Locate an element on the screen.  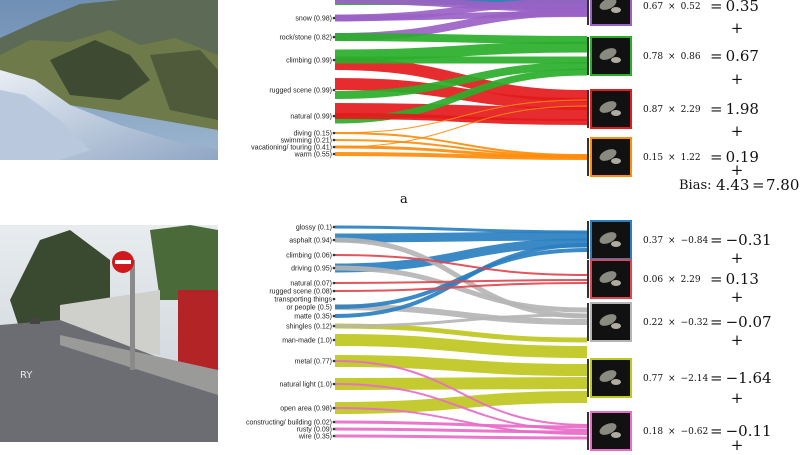
contribution-number: 1.98 is located at coordinates (742, 109).